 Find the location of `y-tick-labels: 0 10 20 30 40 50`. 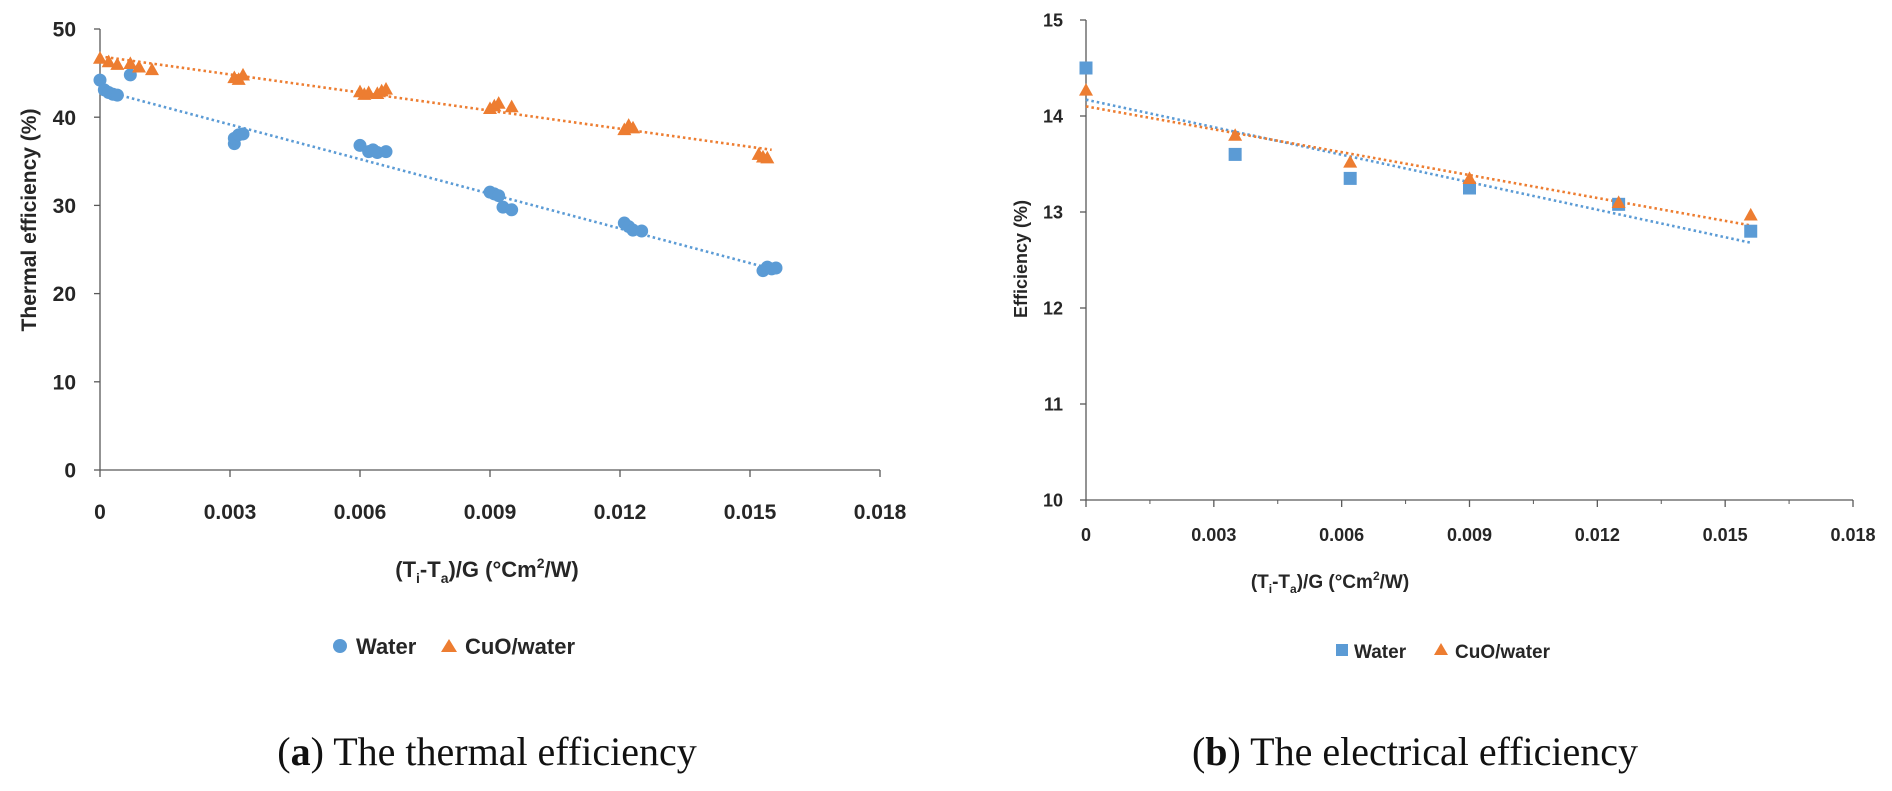

y-tick-labels: 0 10 20 30 40 50 is located at coordinates (64, 251).